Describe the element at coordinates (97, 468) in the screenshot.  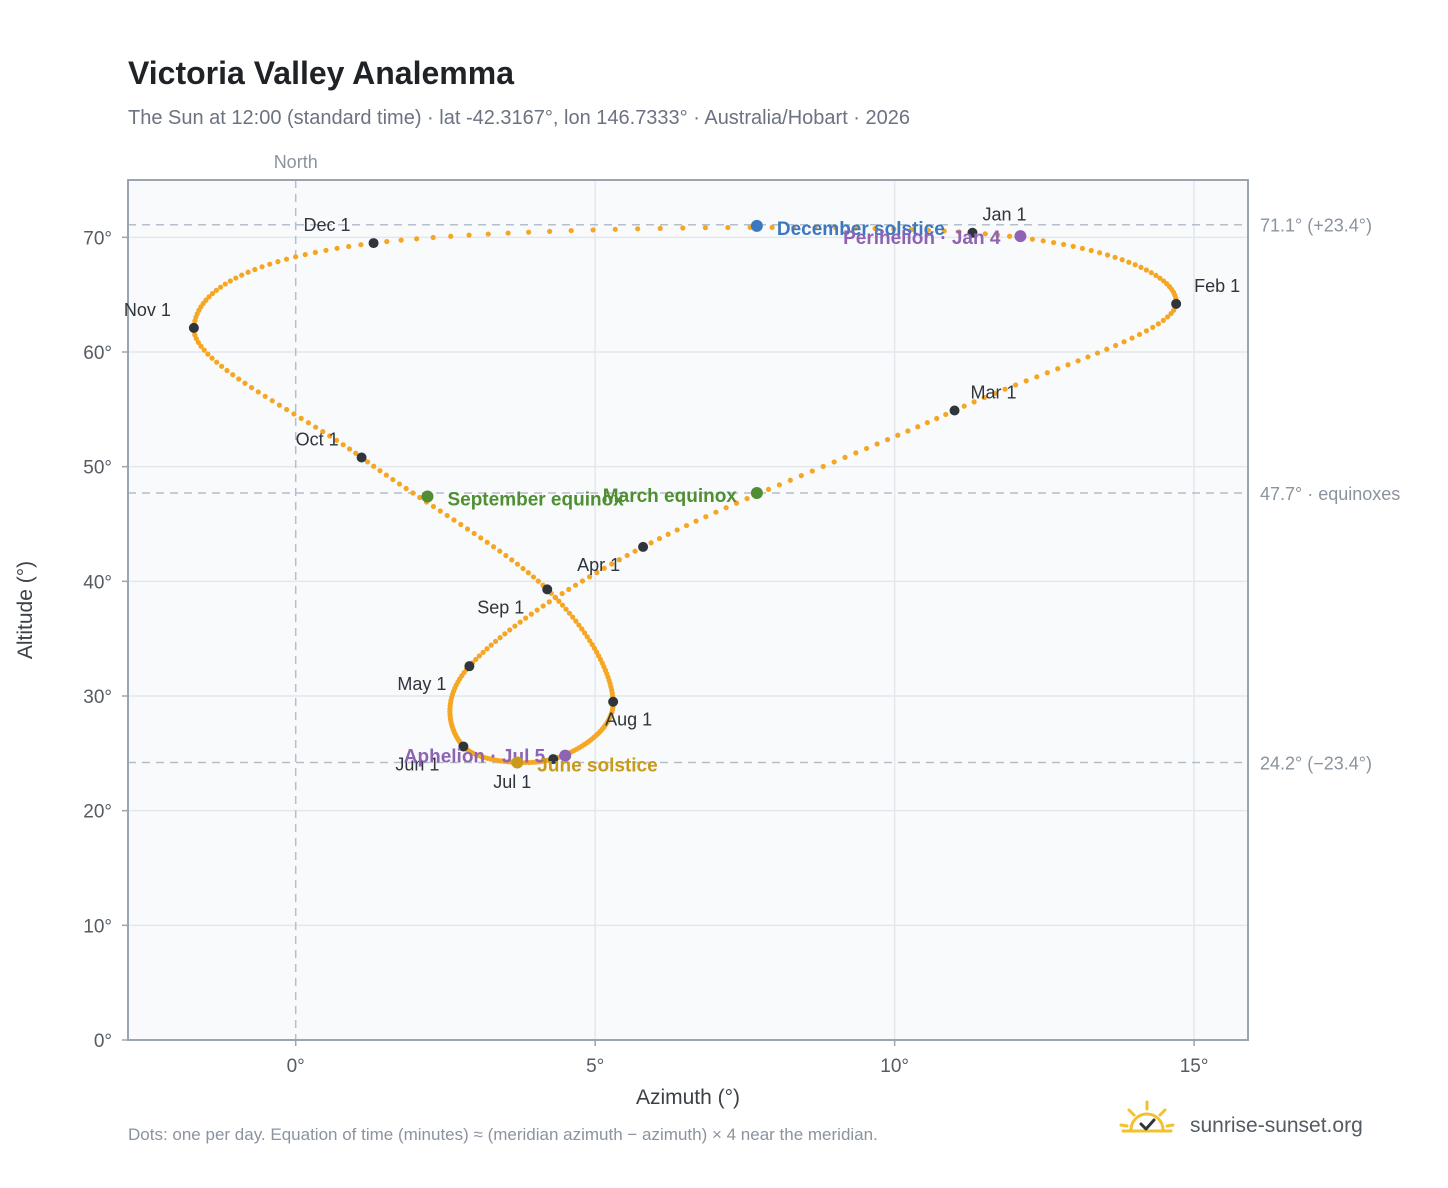
I see `y-tick-label: 50°` at that location.